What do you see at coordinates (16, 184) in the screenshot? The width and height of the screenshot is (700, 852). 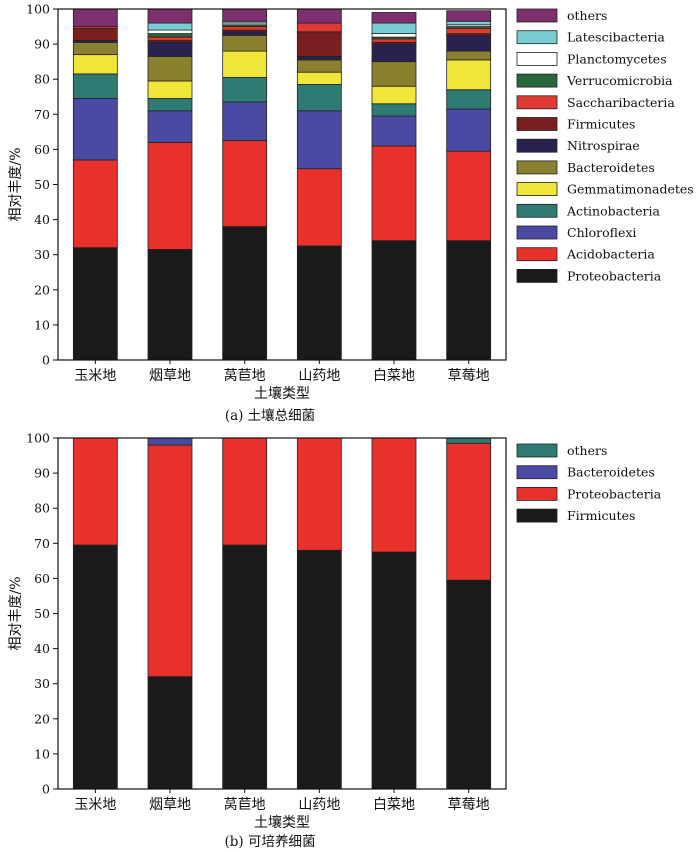 I see `y-axis-title: 相对丰度/%` at bounding box center [16, 184].